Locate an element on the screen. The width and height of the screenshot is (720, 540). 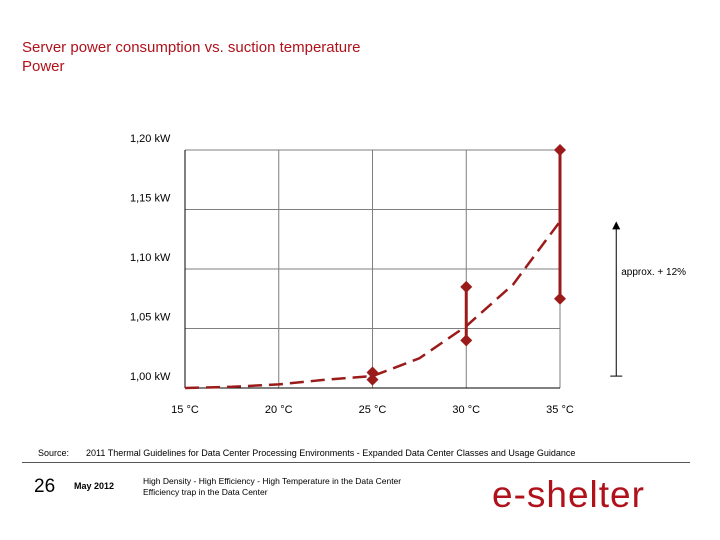
source-label: Source: is located at coordinates (54, 453).